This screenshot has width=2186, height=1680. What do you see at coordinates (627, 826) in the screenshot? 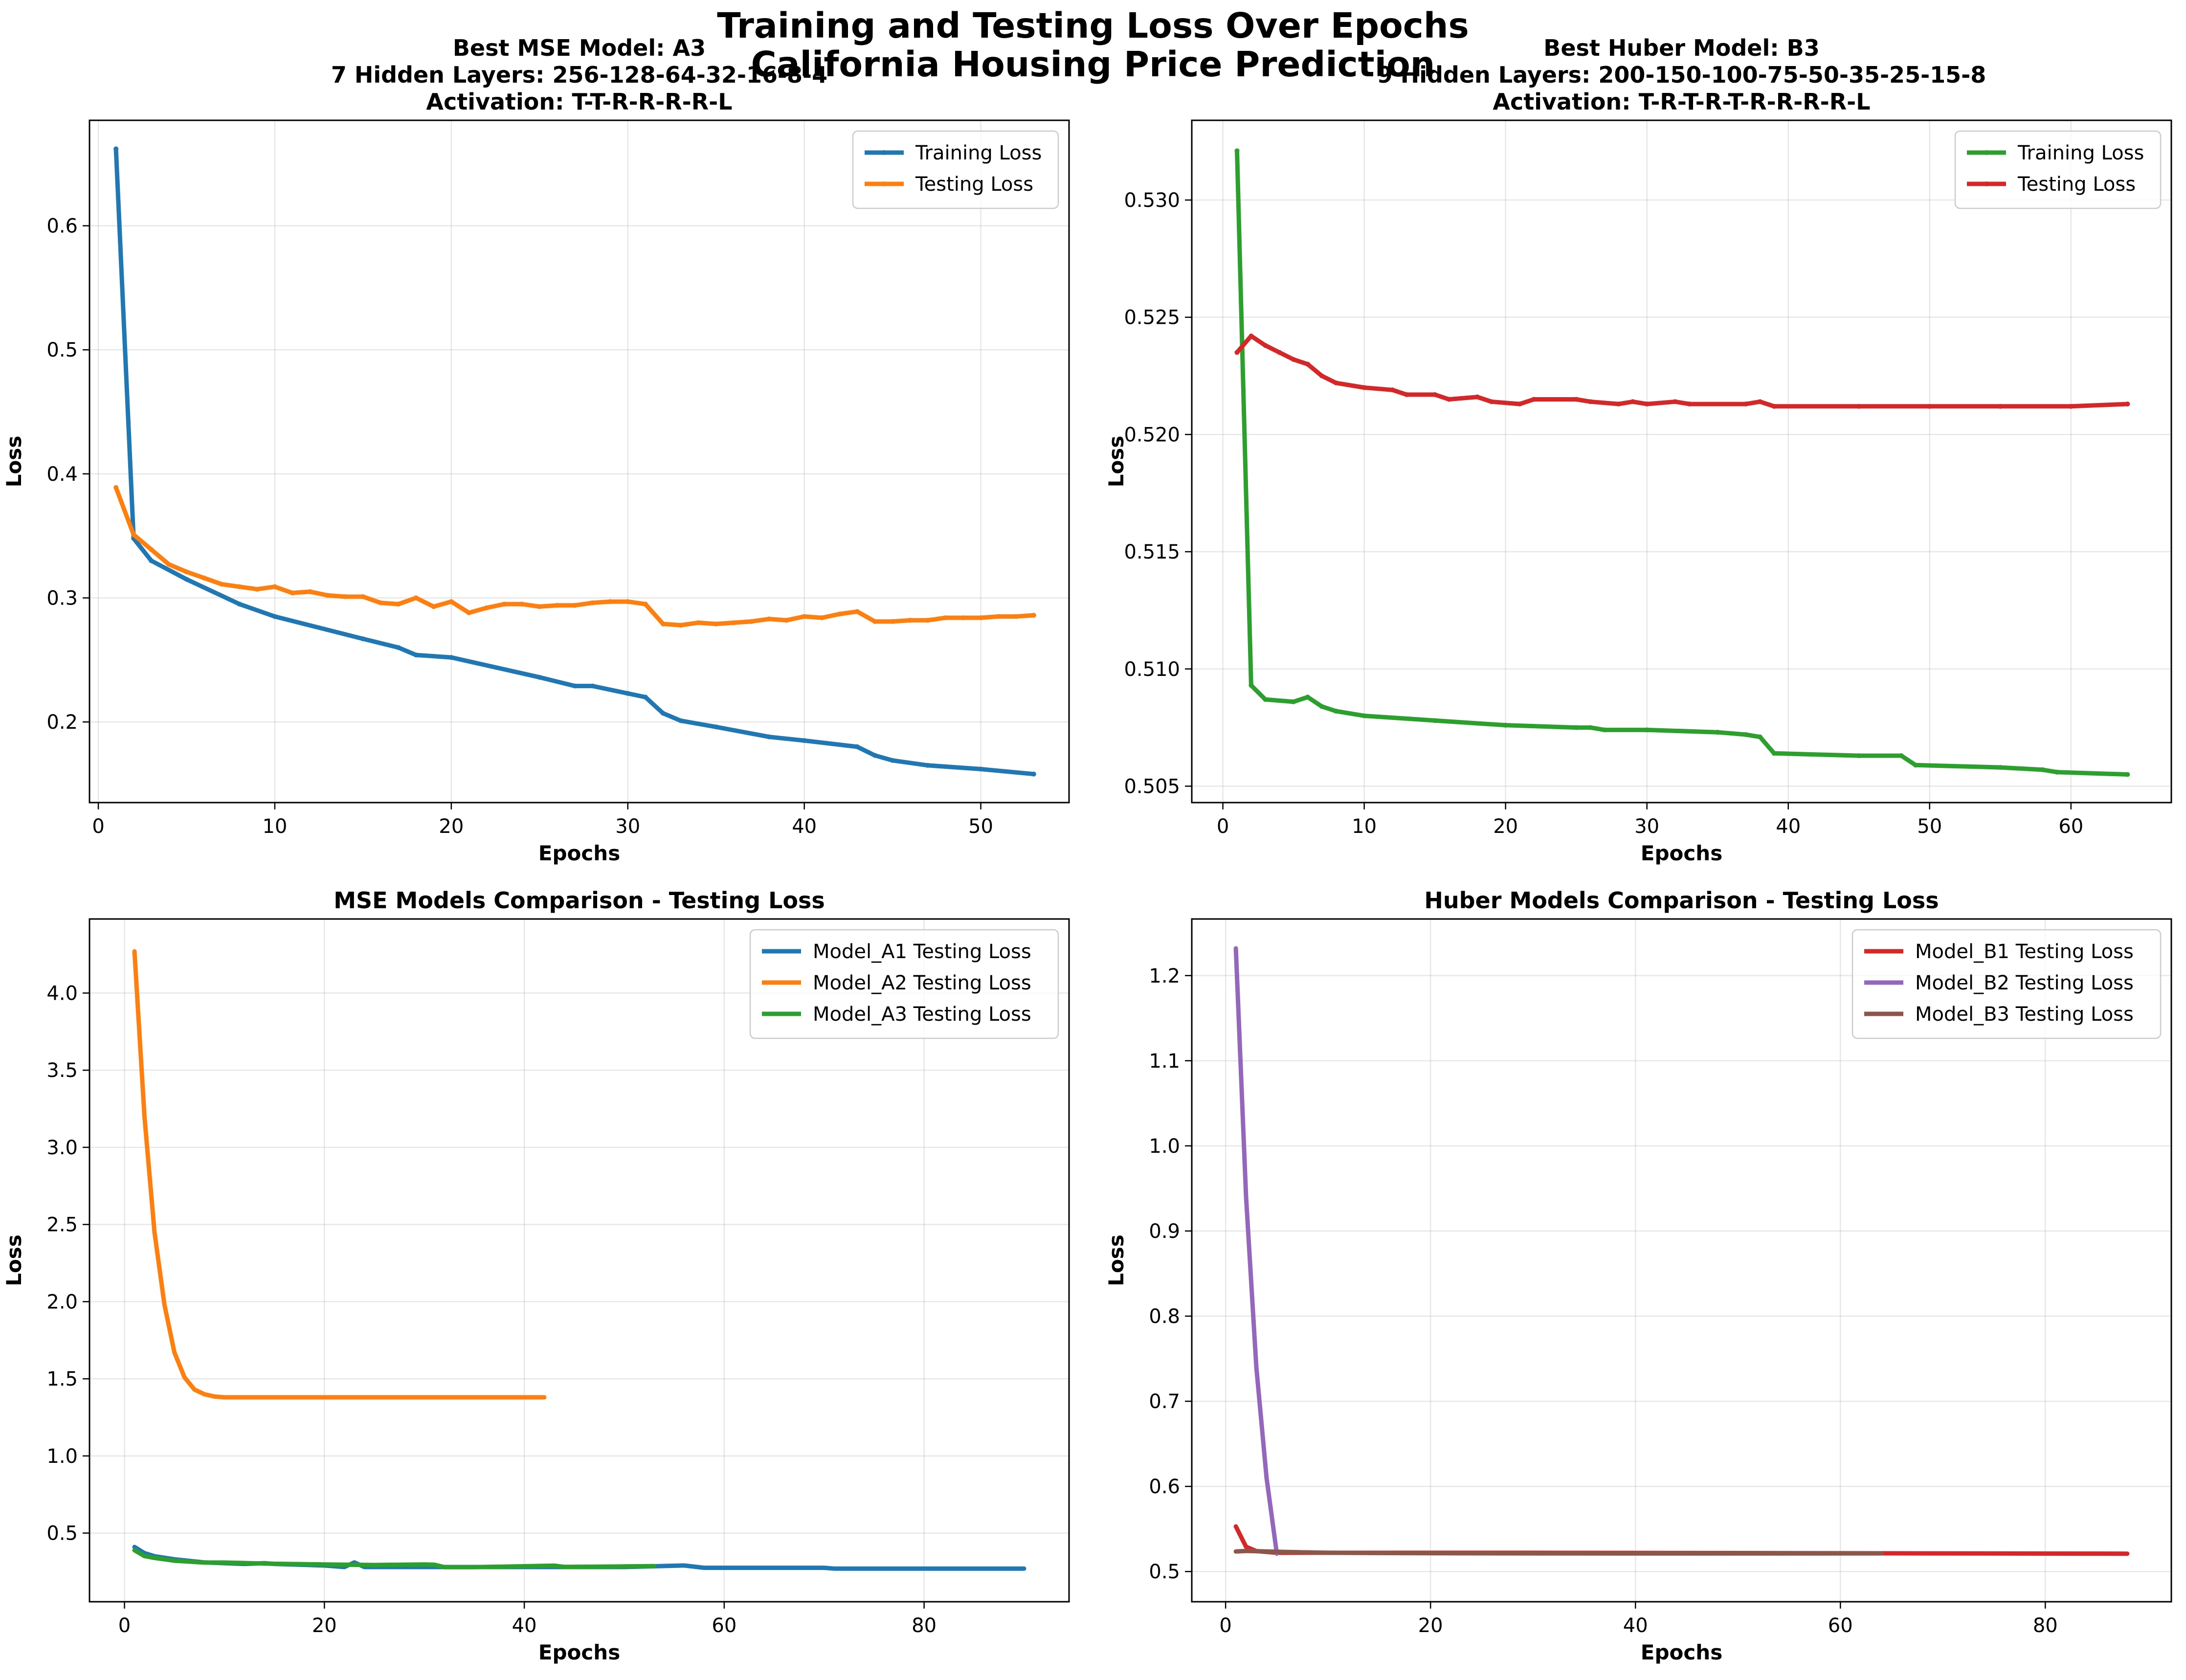
I see `x-tick-label: 30` at bounding box center [627, 826].